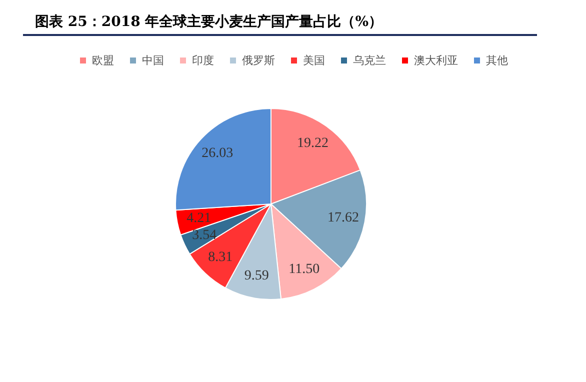 The width and height of the screenshot is (586, 382). Describe the element at coordinates (220, 257) in the screenshot. I see `data-label: 8.31` at that location.